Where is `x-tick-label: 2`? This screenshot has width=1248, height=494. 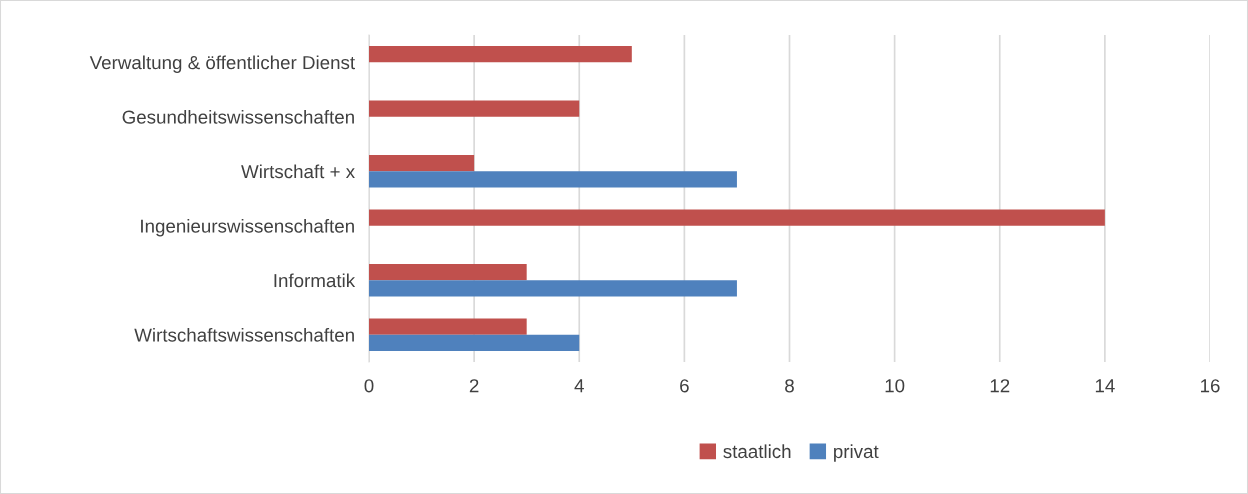 x-tick-label: 2 is located at coordinates (474, 386).